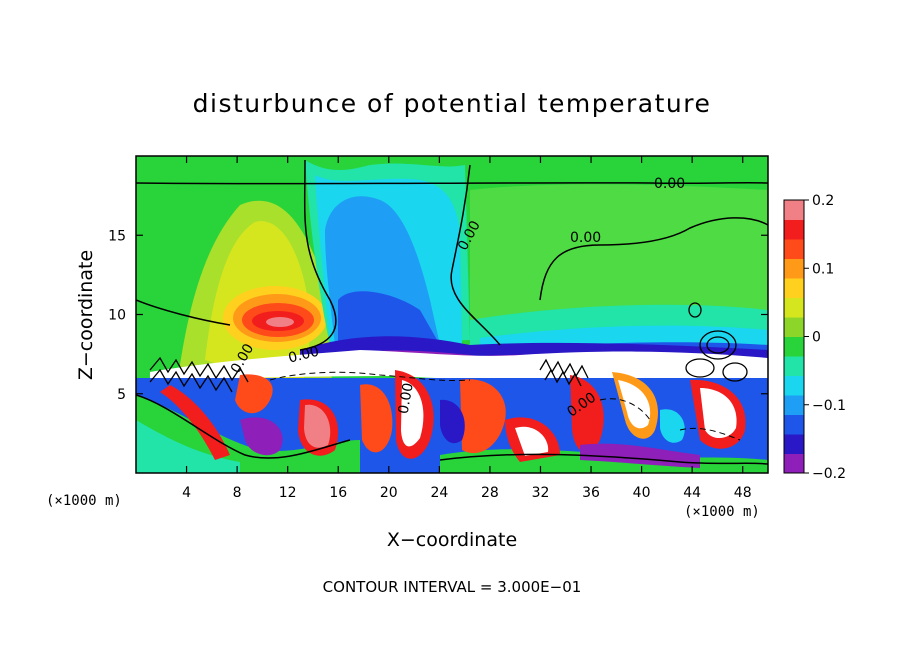 The width and height of the screenshot is (904, 654). Describe the element at coordinates (389, 318) in the screenshot. I see `cool-anomaly` at that location.